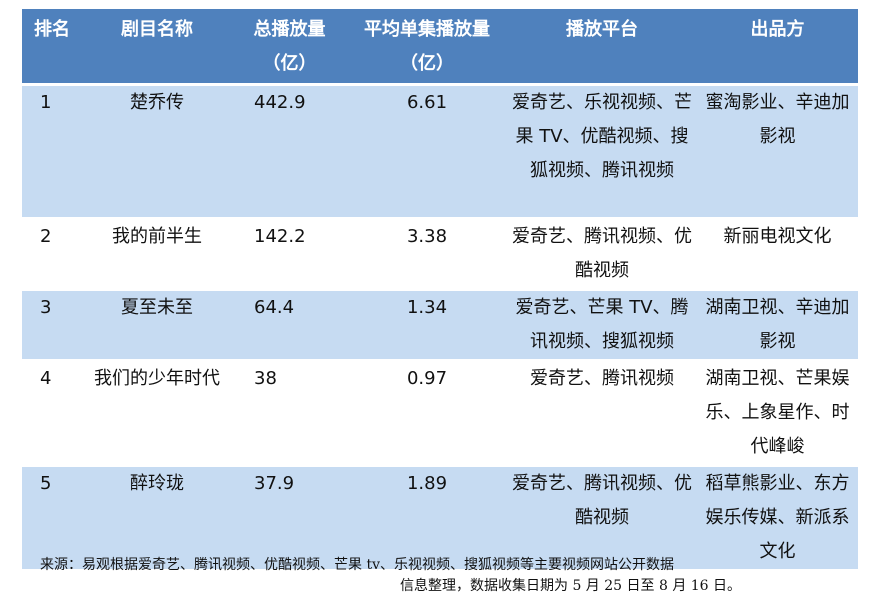 This screenshot has height=600, width=875. What do you see at coordinates (52, 151) in the screenshot?
I see `rank-cell: 1` at bounding box center [52, 151].